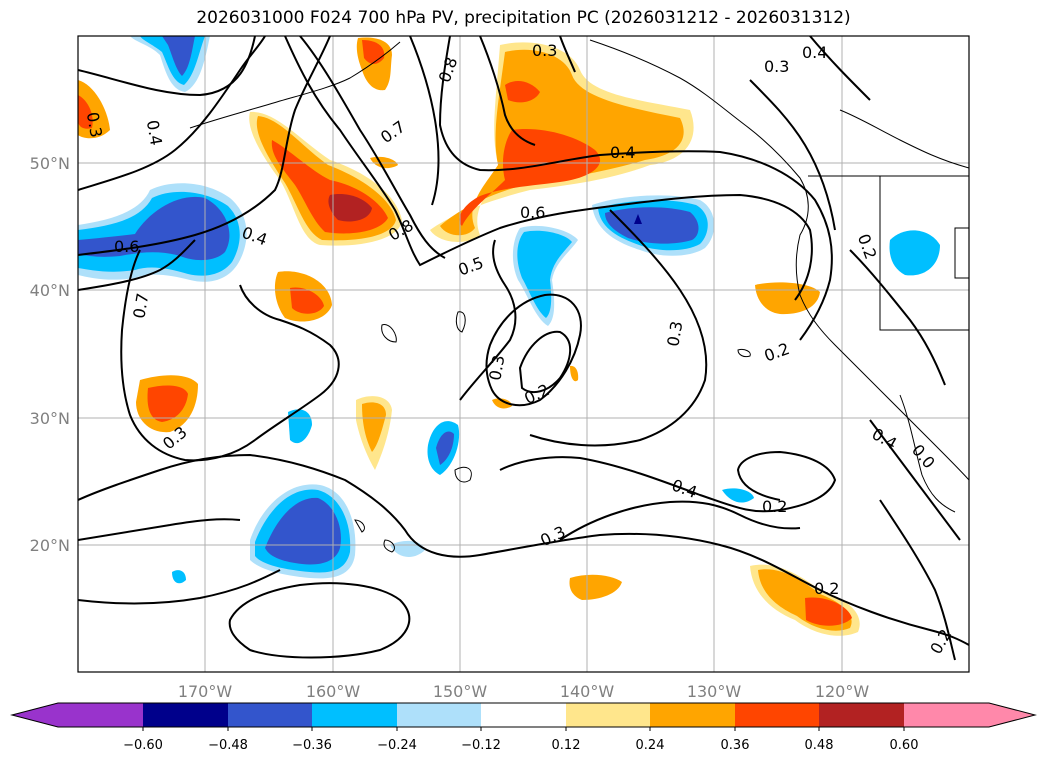 This screenshot has width=1047, height=765. What do you see at coordinates (50, 290) in the screenshot?
I see `lat-tick-label: 40°N` at bounding box center [50, 290].